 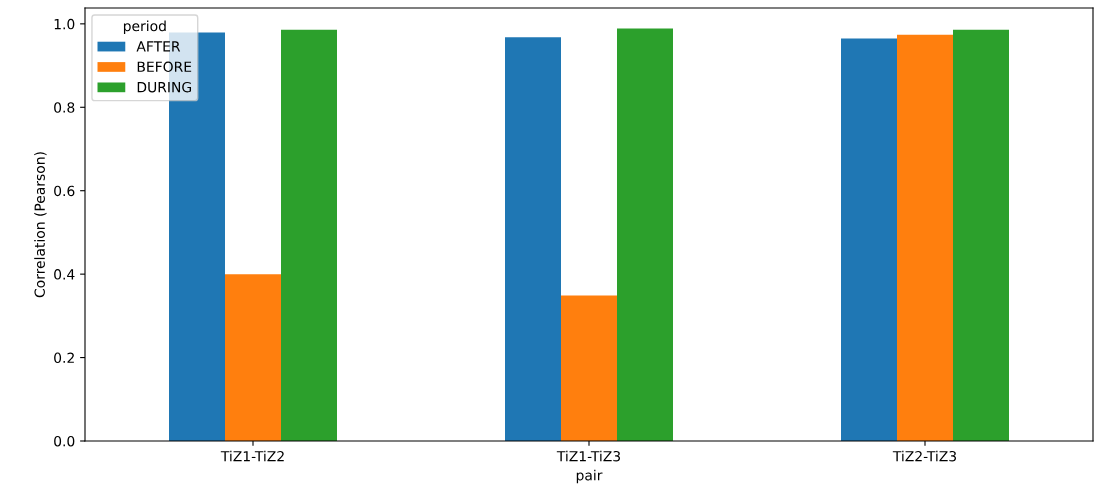 What do you see at coordinates (40, 225) in the screenshot?
I see `y-axis-title: Correlation (Pearson)` at bounding box center [40, 225].